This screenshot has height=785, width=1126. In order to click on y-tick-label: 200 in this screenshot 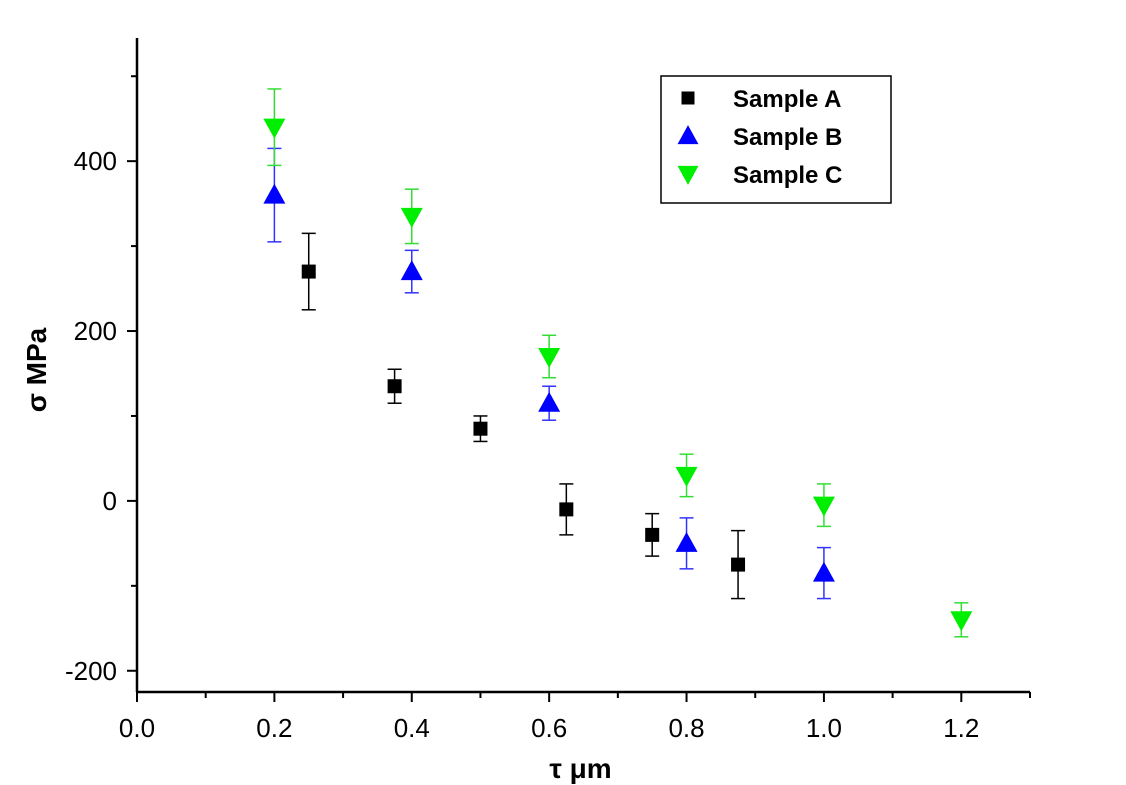, I will do `click(95, 331)`.